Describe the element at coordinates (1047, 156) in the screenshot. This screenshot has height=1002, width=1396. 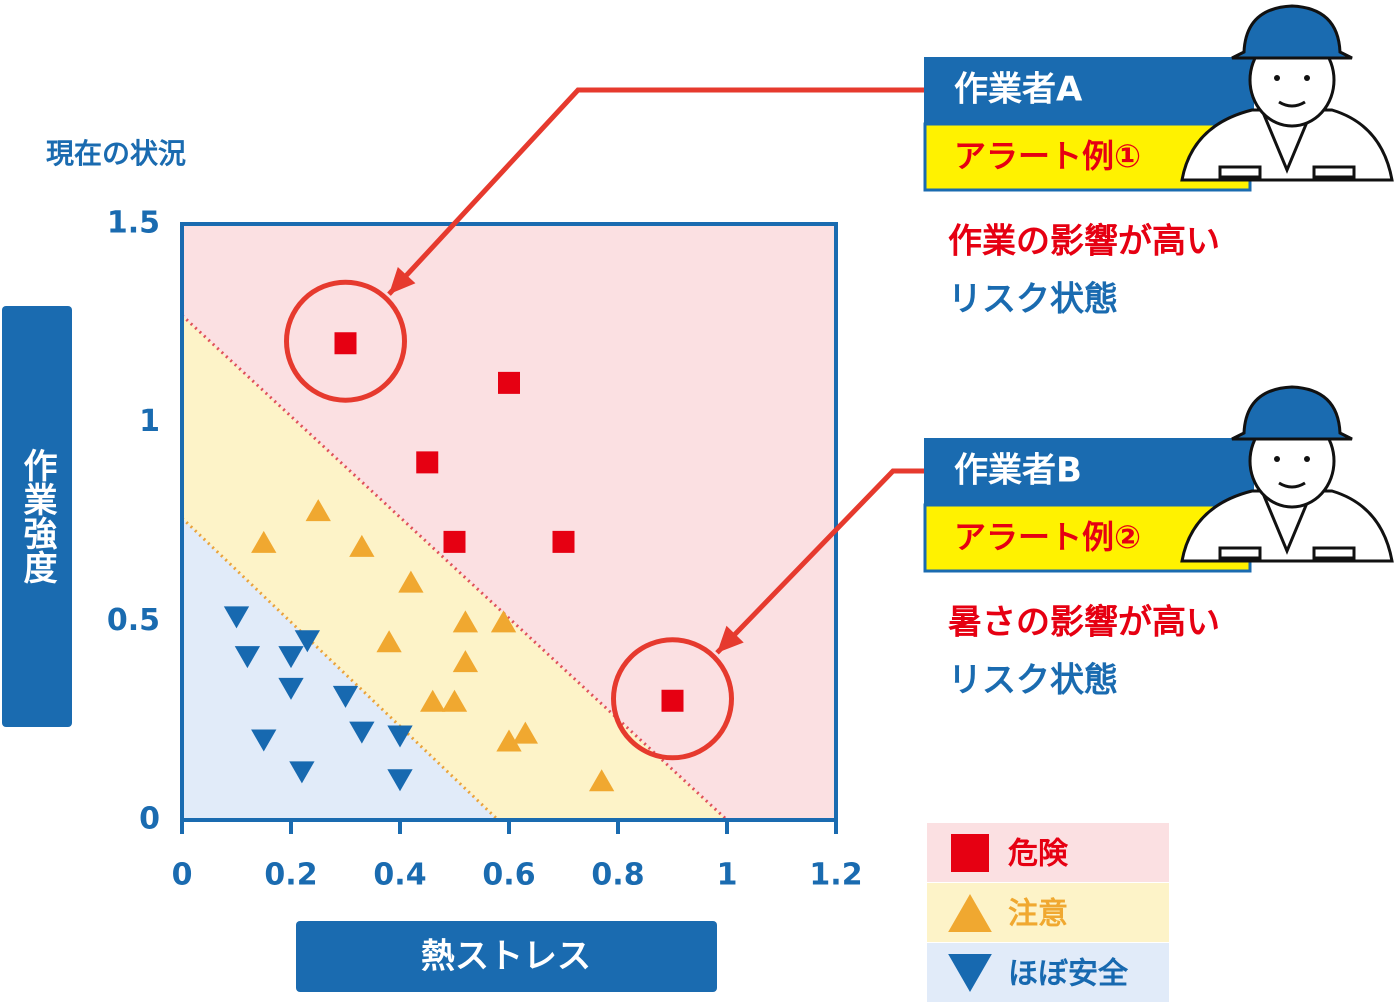
I see `alert-label: アラート例①` at that location.